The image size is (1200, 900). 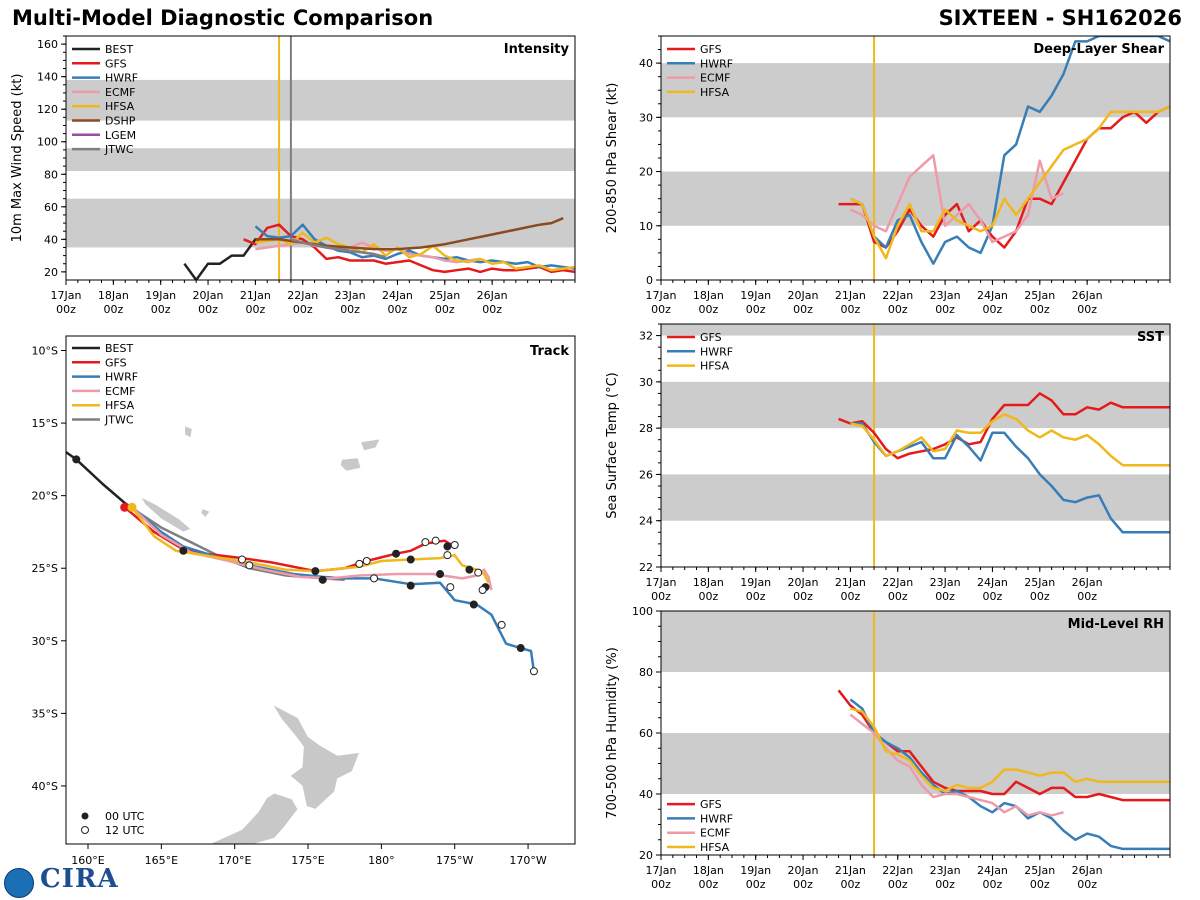 What do you see at coordinates (612, 733) in the screenshot?
I see `y-axis-label: 700-500 hPa Humidity (%)` at bounding box center [612, 733].